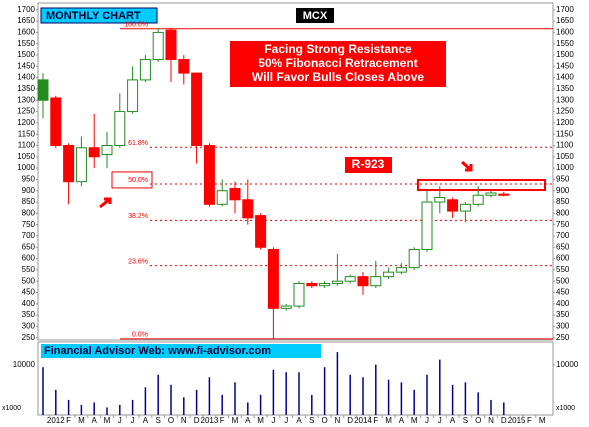 This screenshot has width=589, height=427. What do you see at coordinates (138, 261) in the screenshot?
I see `fib-label: 23.6%` at bounding box center [138, 261].